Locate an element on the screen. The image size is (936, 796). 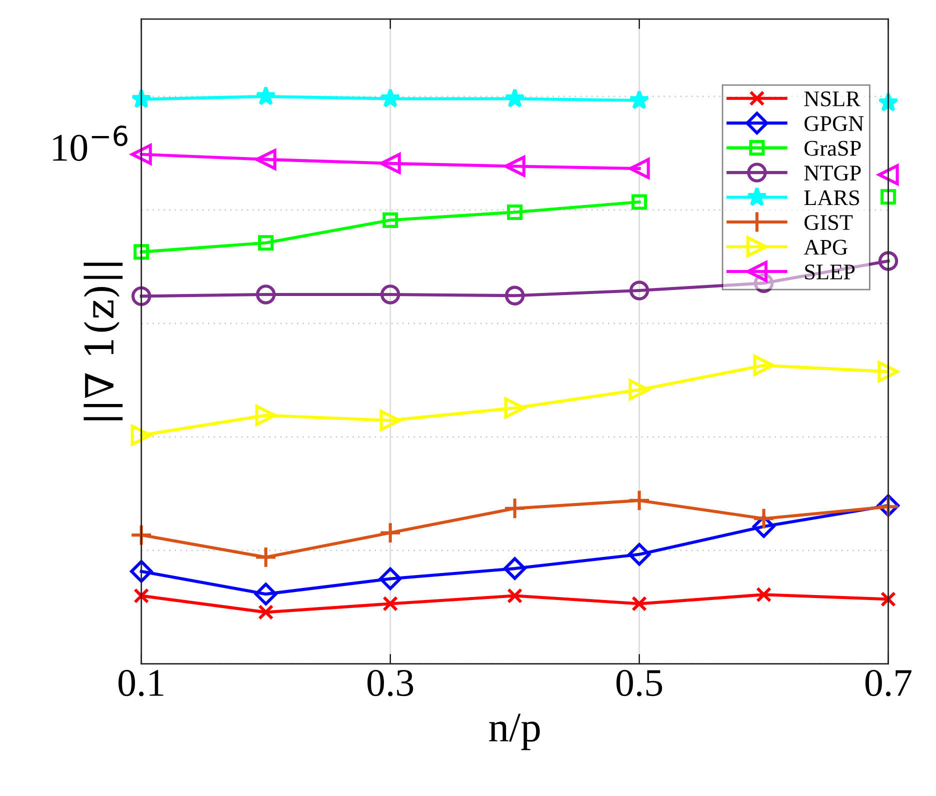
legend-label: NTGP is located at coordinates (832, 173).